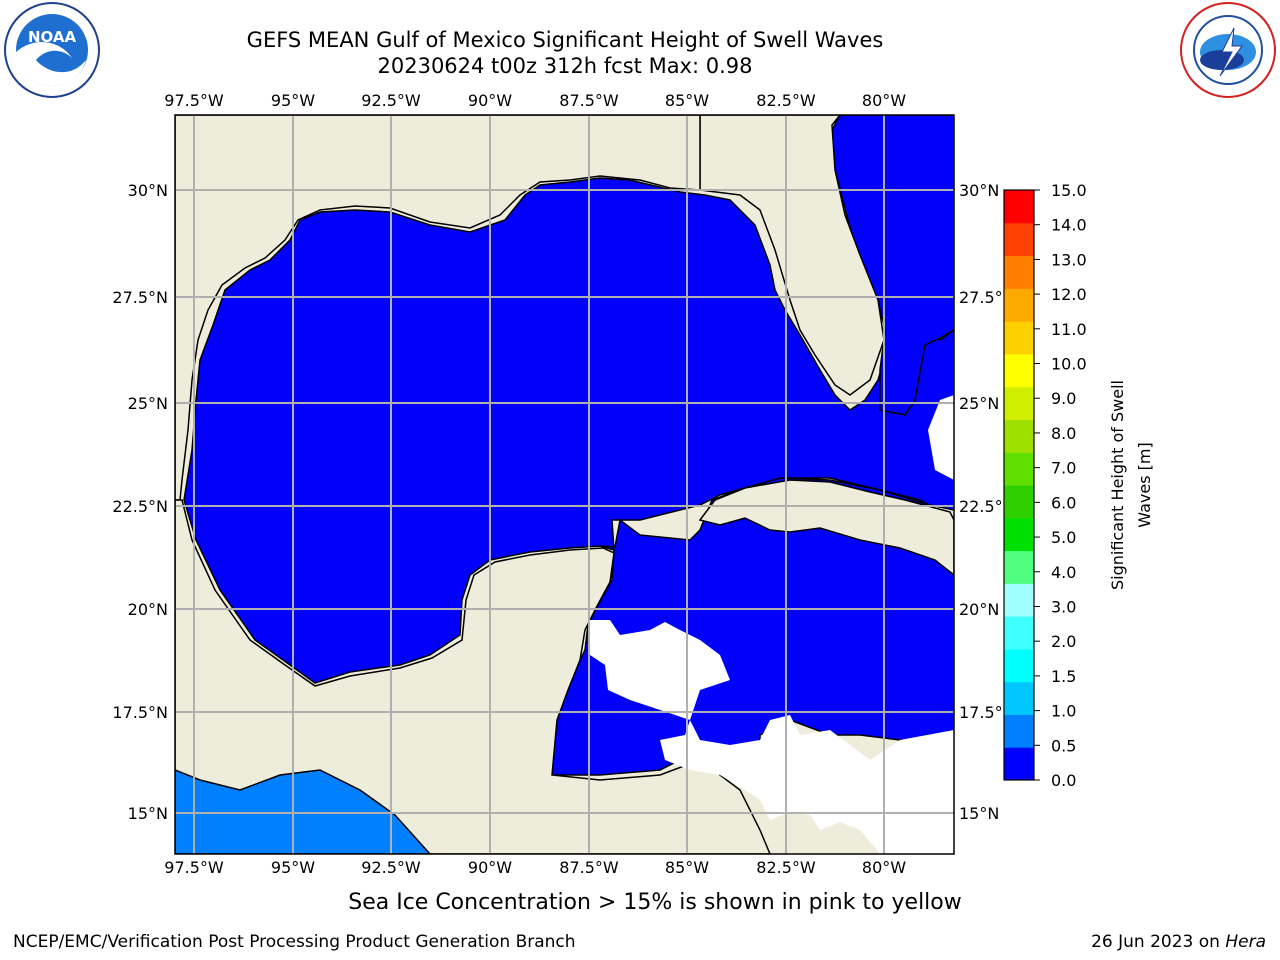 This screenshot has height=960, width=1280. What do you see at coordinates (1069, 225) in the screenshot?
I see `colorbar-tick-label: 14.0` at bounding box center [1069, 225].